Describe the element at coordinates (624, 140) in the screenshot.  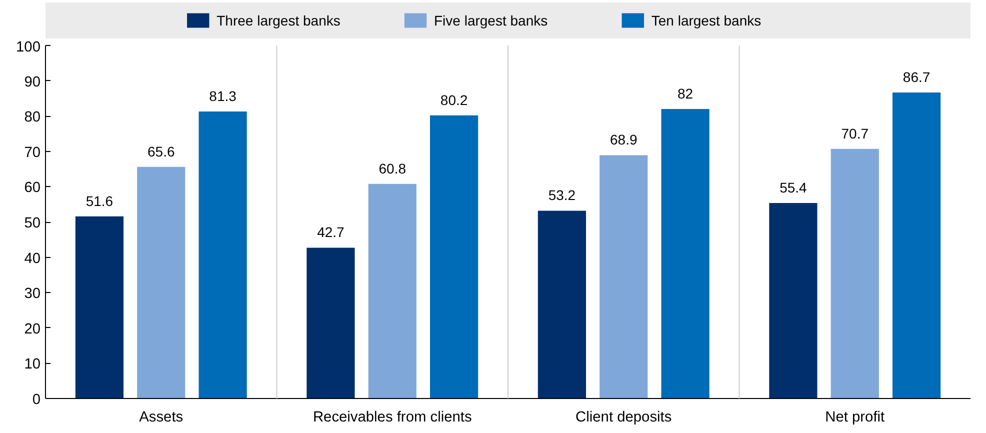
I see `data-label: 68.9` at that location.